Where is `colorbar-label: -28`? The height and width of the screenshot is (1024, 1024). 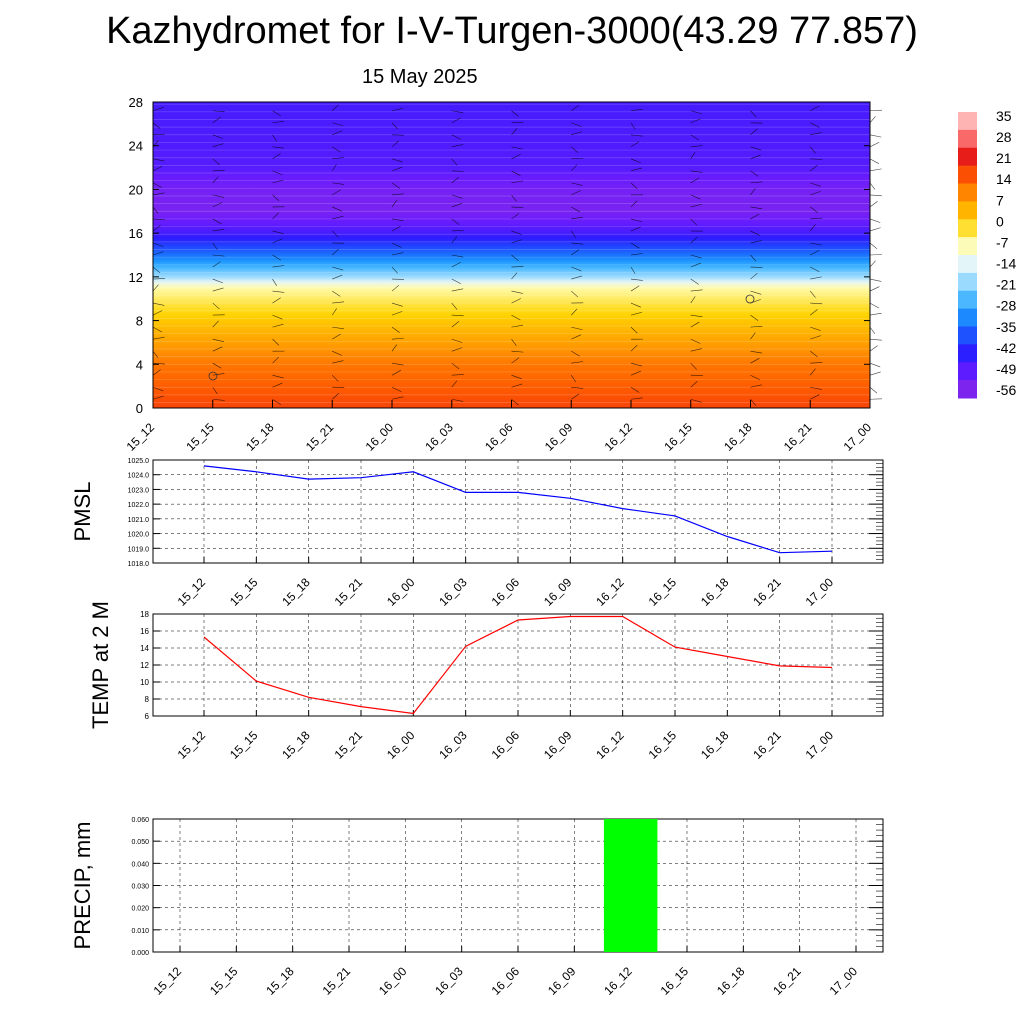 colorbar-label: -28 is located at coordinates (1006, 306).